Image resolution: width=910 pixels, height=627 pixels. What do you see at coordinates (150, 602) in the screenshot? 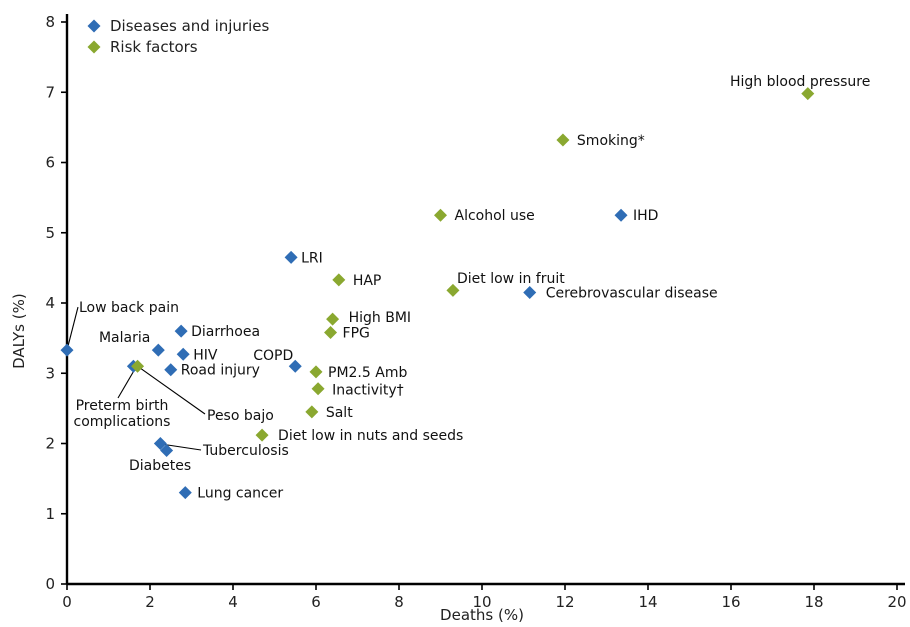
I see `x-tick-label: 2` at bounding box center [150, 602].